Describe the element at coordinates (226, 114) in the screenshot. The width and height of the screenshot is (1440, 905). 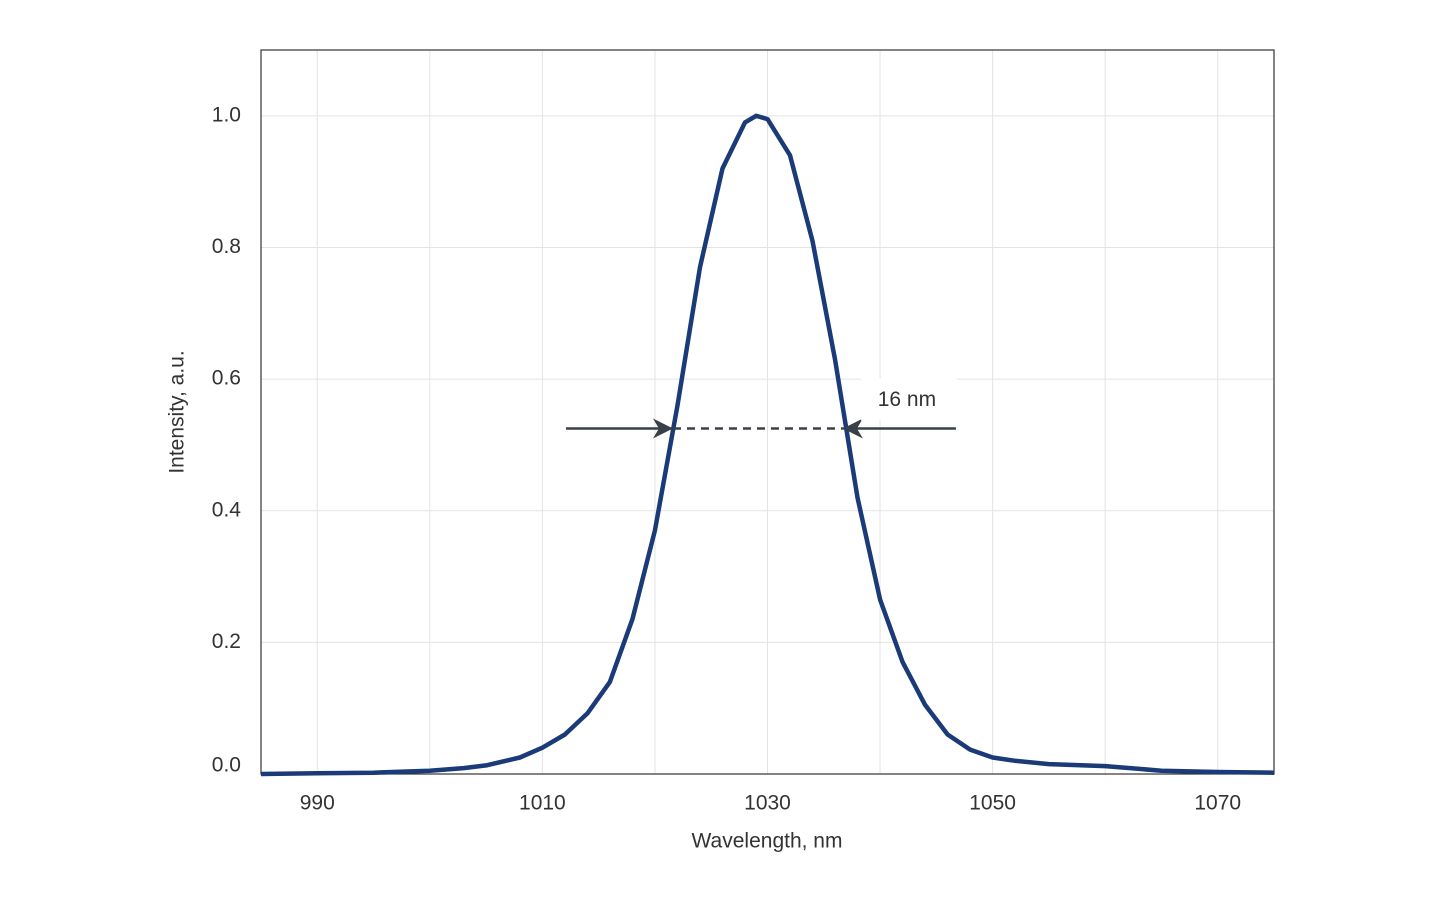
I see `y-tick-label: 1.0` at that location.